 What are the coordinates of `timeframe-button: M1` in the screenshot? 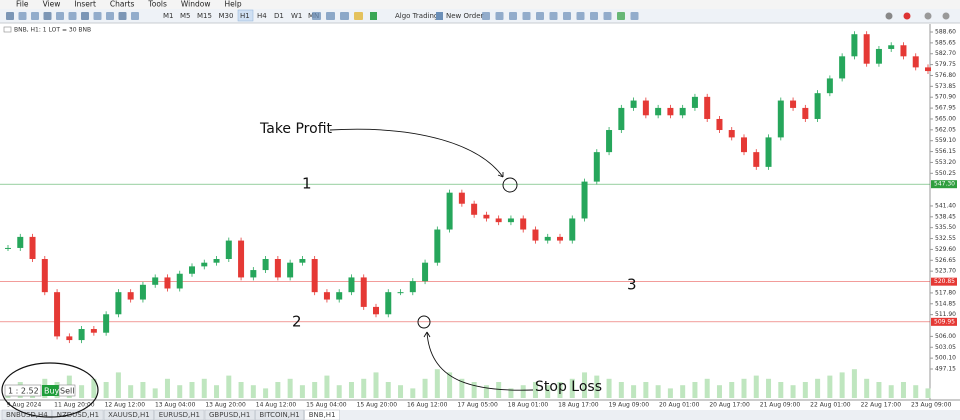 It's located at (168, 16).